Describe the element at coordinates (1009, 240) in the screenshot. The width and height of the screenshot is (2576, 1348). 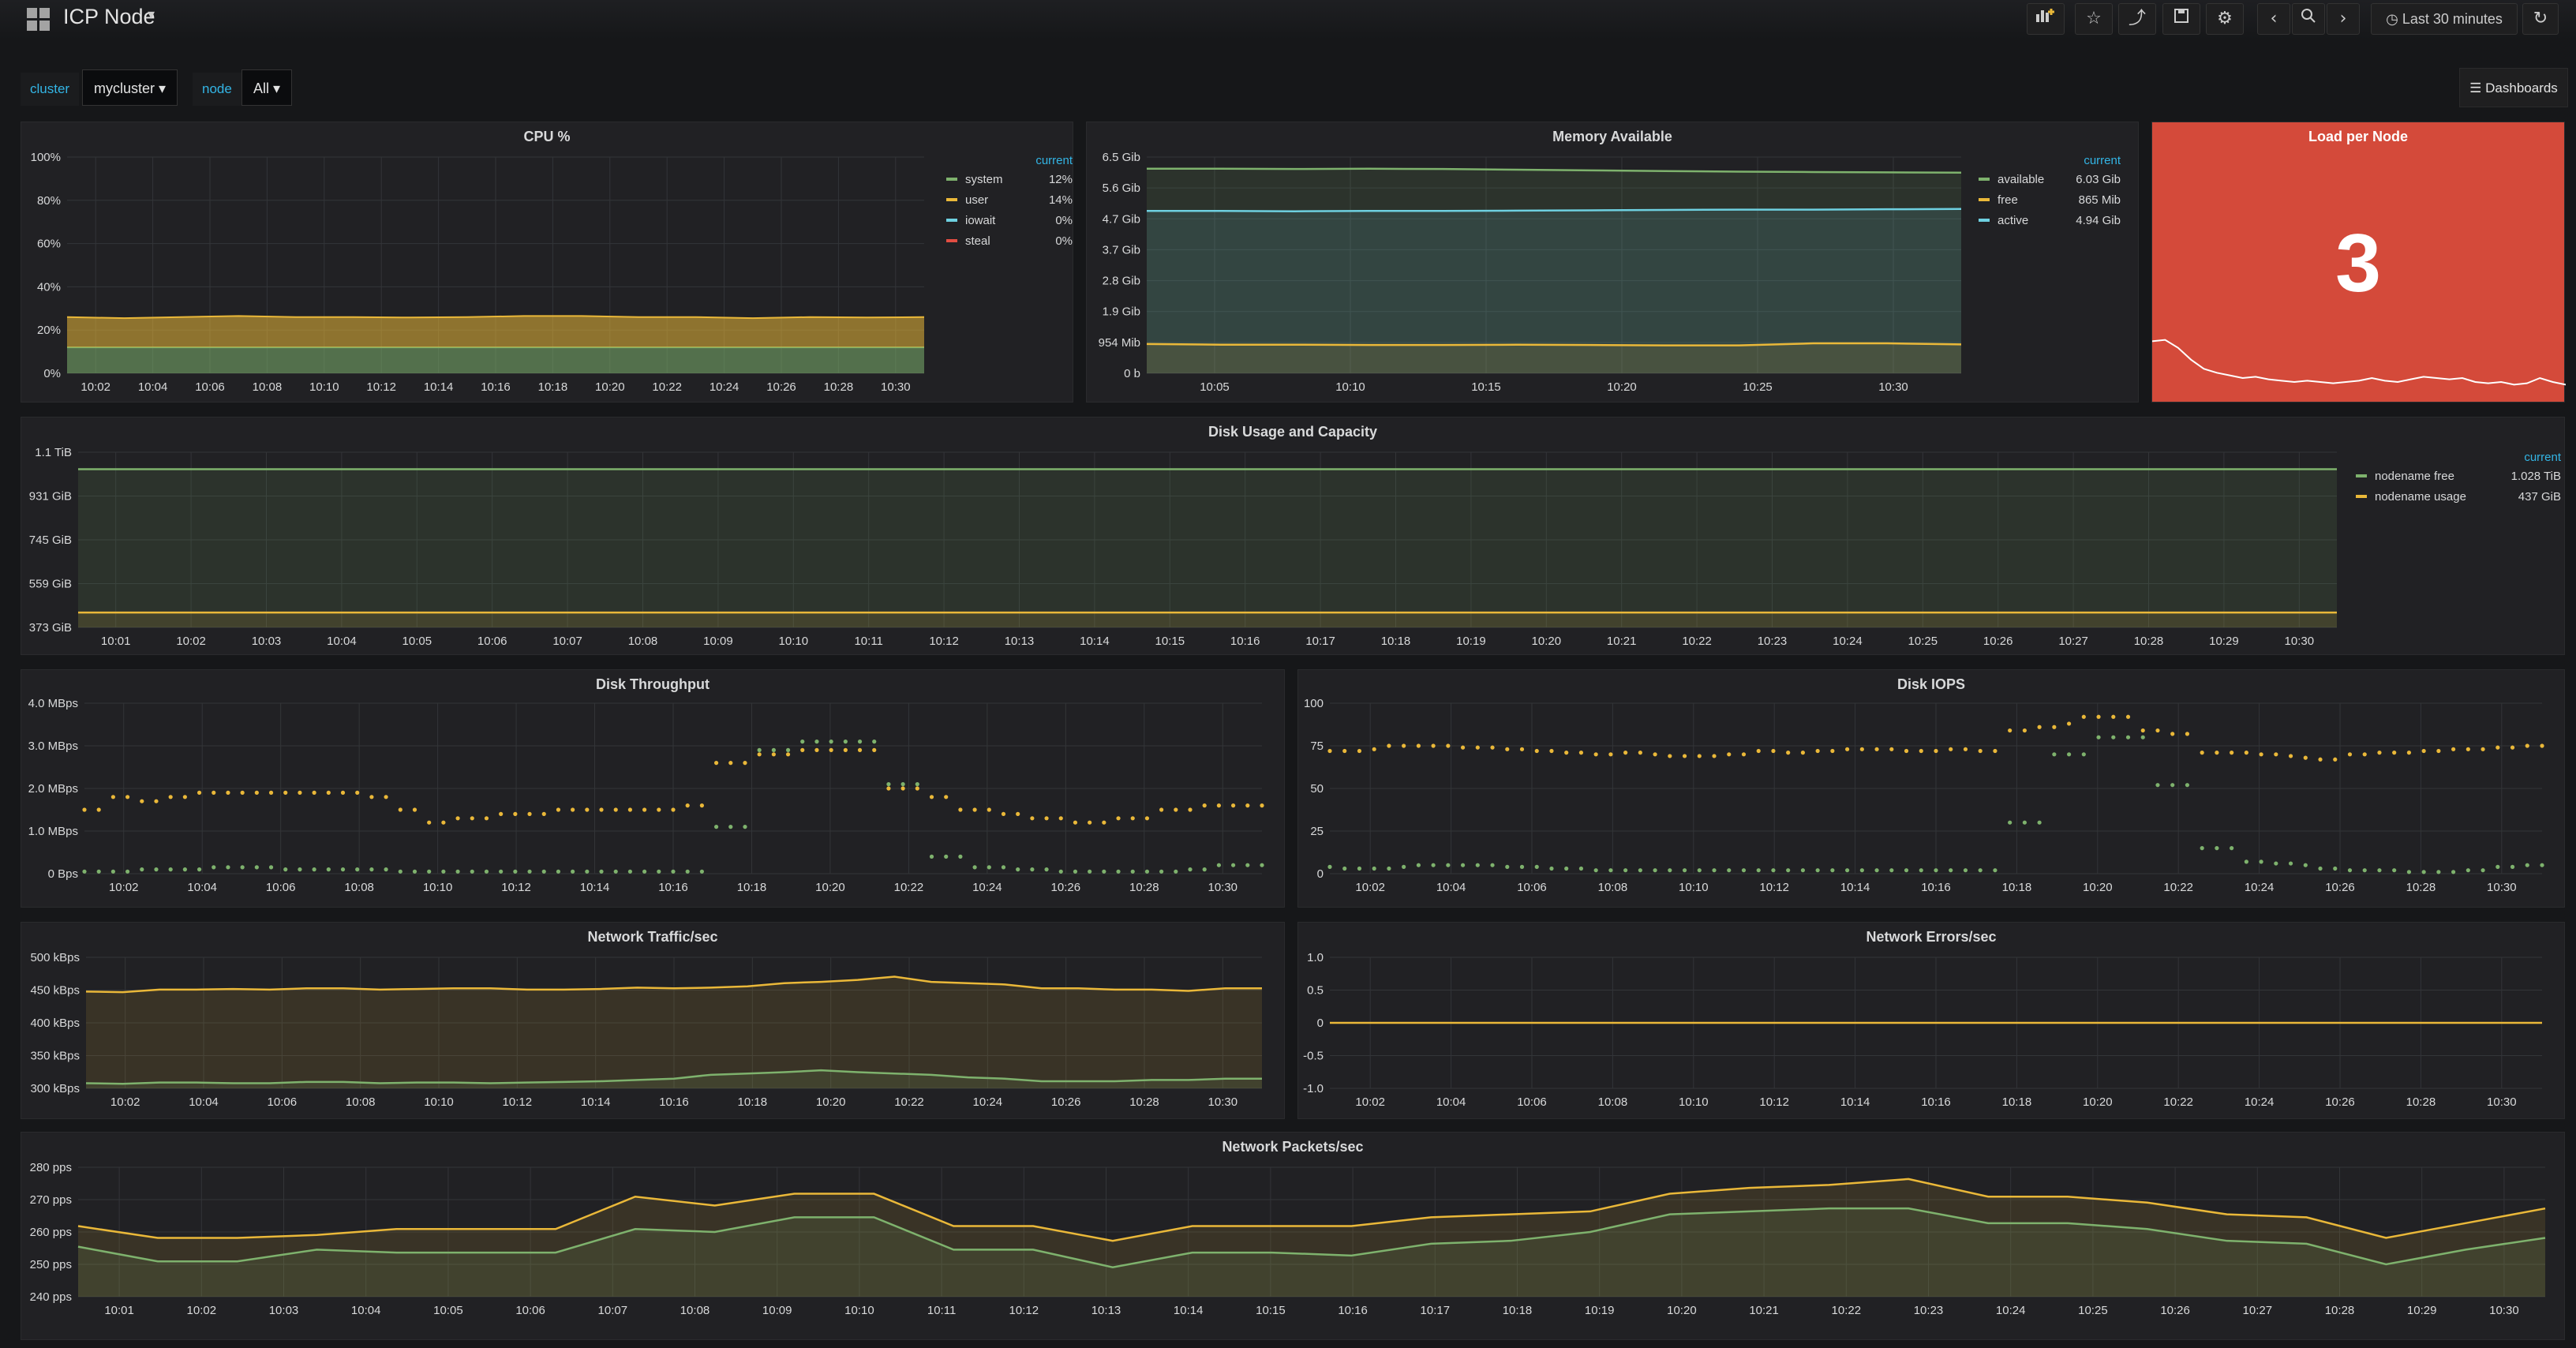
I see `legend-item-steal: steal 0%` at that location.